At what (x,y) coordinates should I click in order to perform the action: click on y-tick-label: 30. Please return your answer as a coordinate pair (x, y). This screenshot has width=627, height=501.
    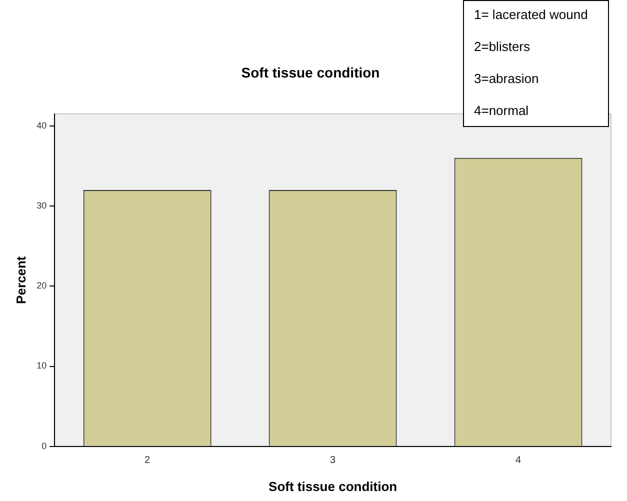
    Looking at the image, I should click on (41, 205).